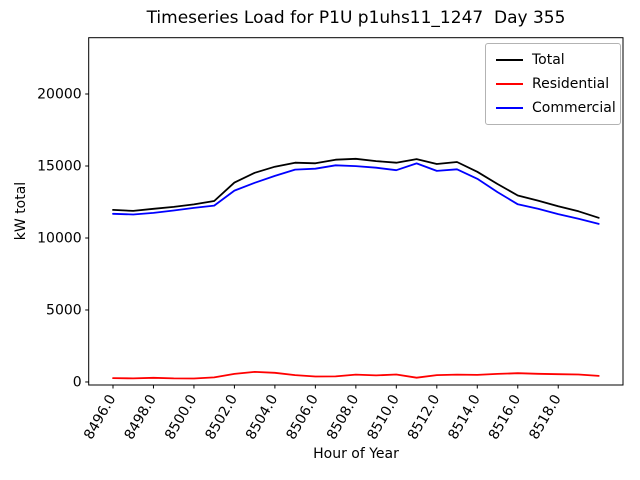 This screenshot has width=640, height=480. Describe the element at coordinates (383, 417) in the screenshot. I see `x-tick-label: 8510.0` at that location.